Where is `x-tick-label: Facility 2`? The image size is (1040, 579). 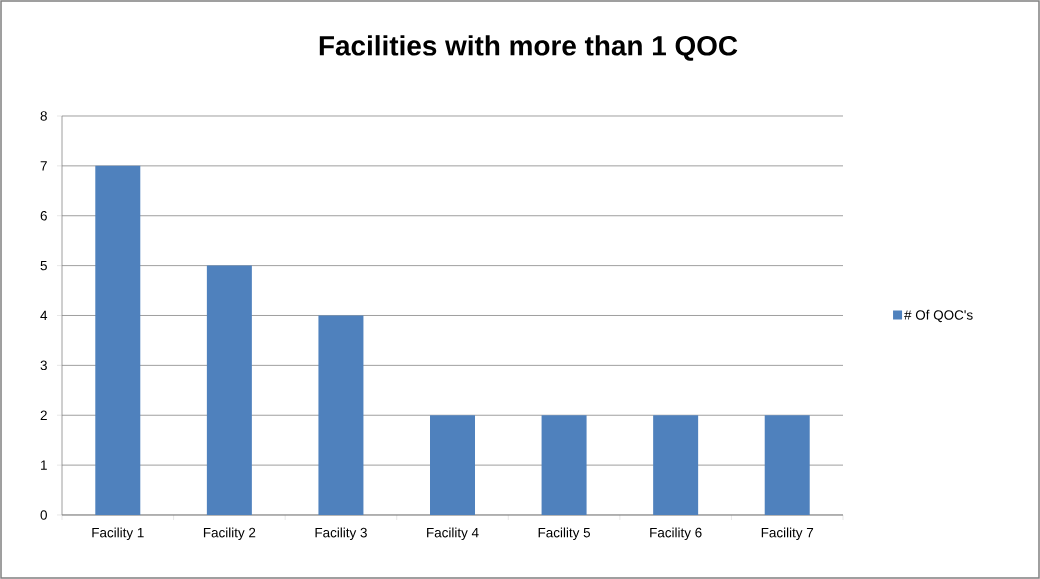 x-tick-label: Facility 2 is located at coordinates (229, 534).